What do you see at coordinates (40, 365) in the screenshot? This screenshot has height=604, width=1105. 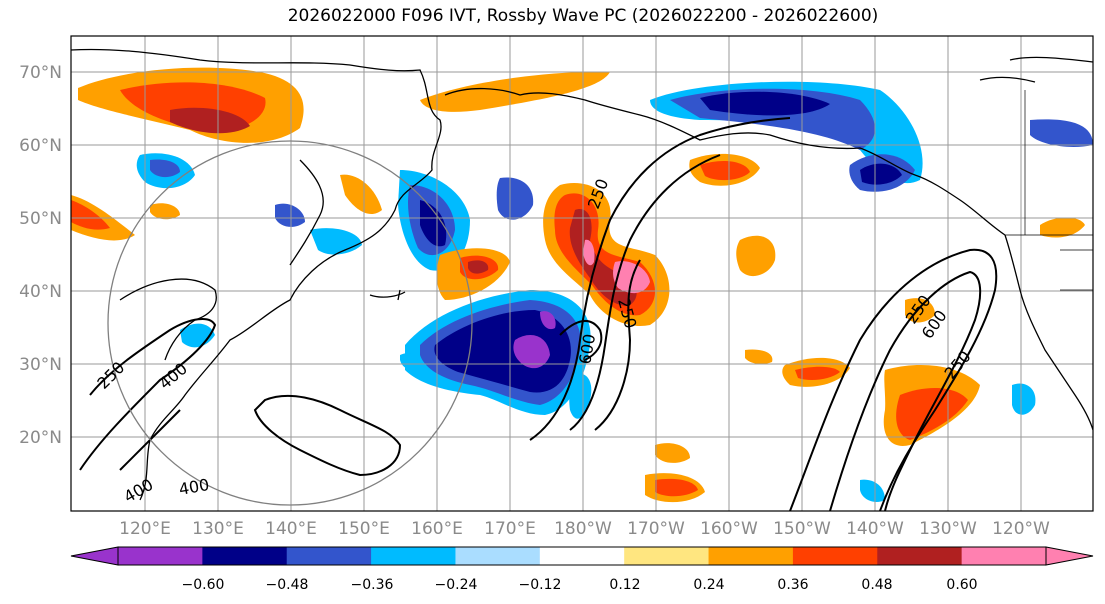 I see `lat-label: 30°N` at bounding box center [40, 365].